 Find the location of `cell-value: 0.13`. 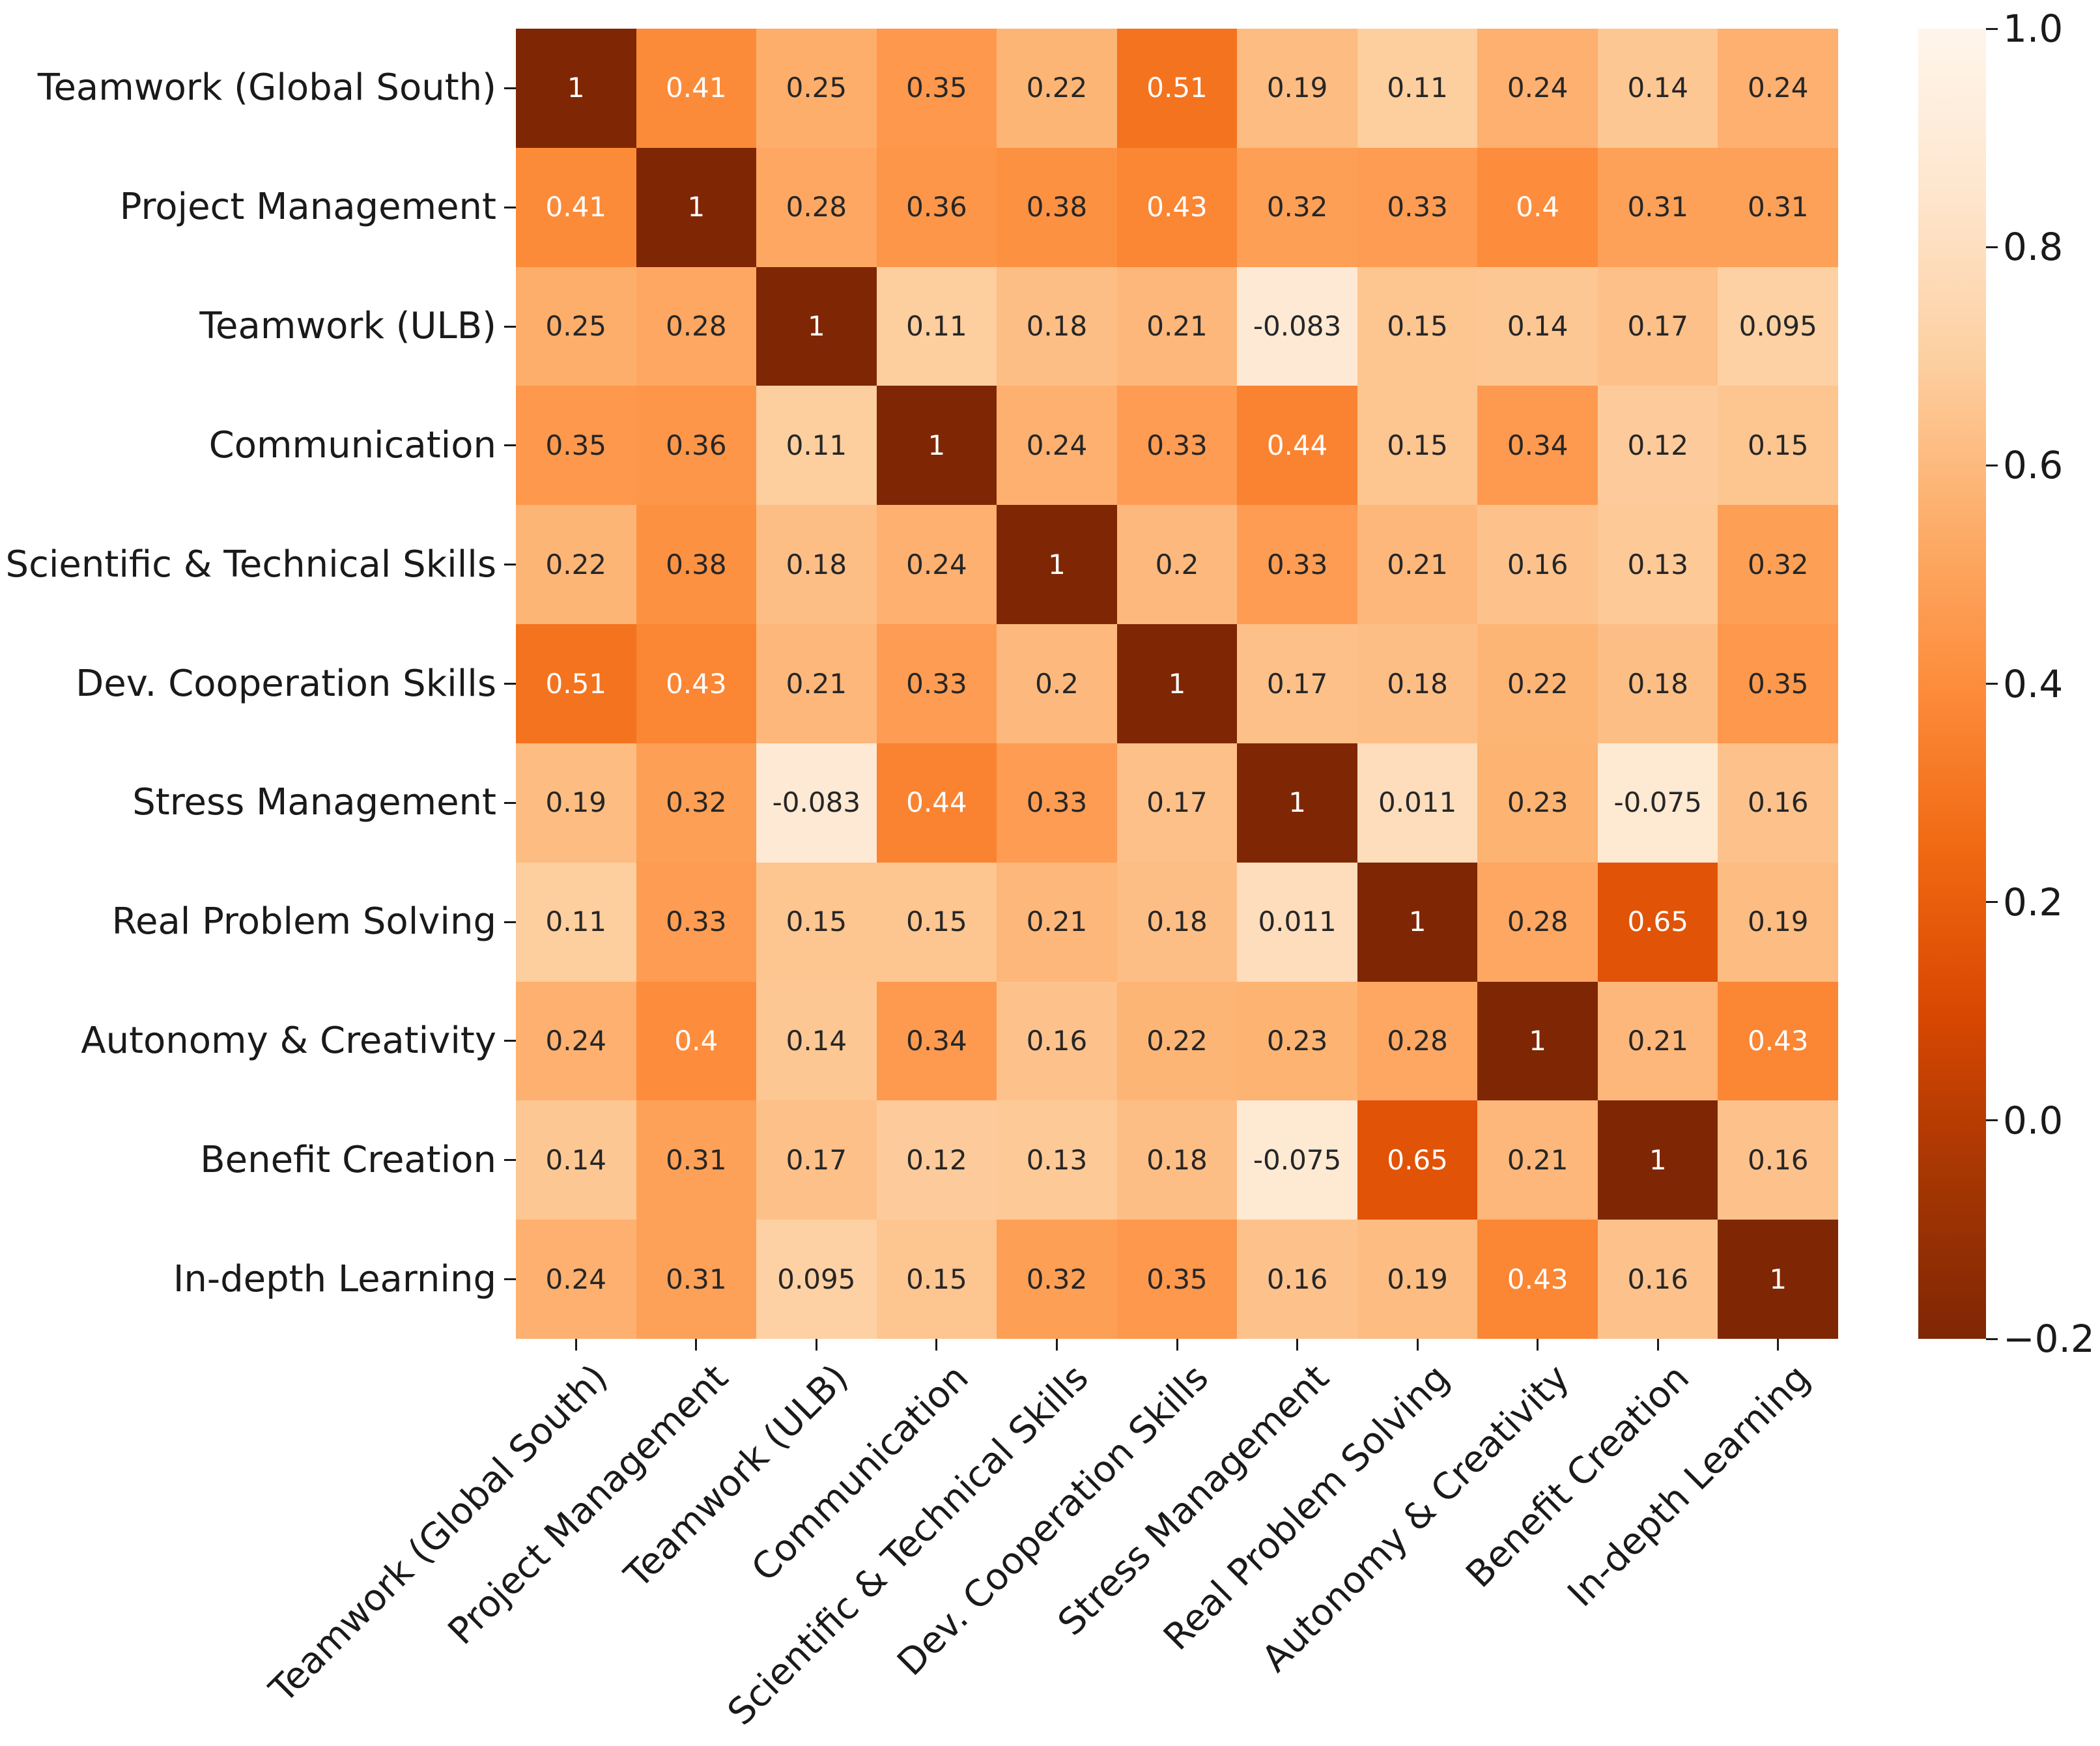

cell-value: 0.13 is located at coordinates (1657, 564).